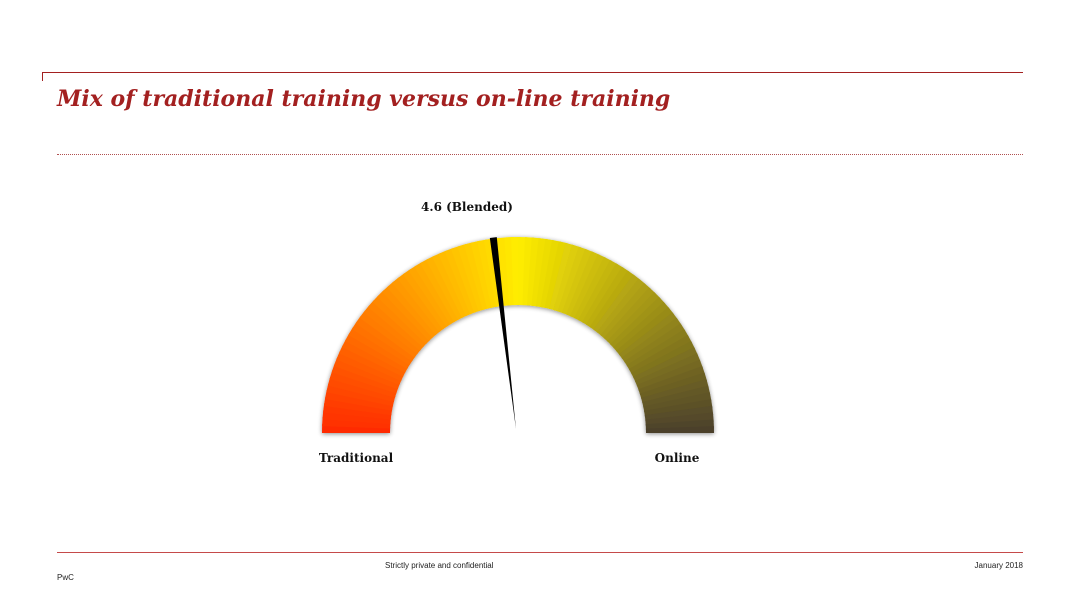 This screenshot has width=1080, height=607. I want to click on top-rule-tick, so click(42, 76).